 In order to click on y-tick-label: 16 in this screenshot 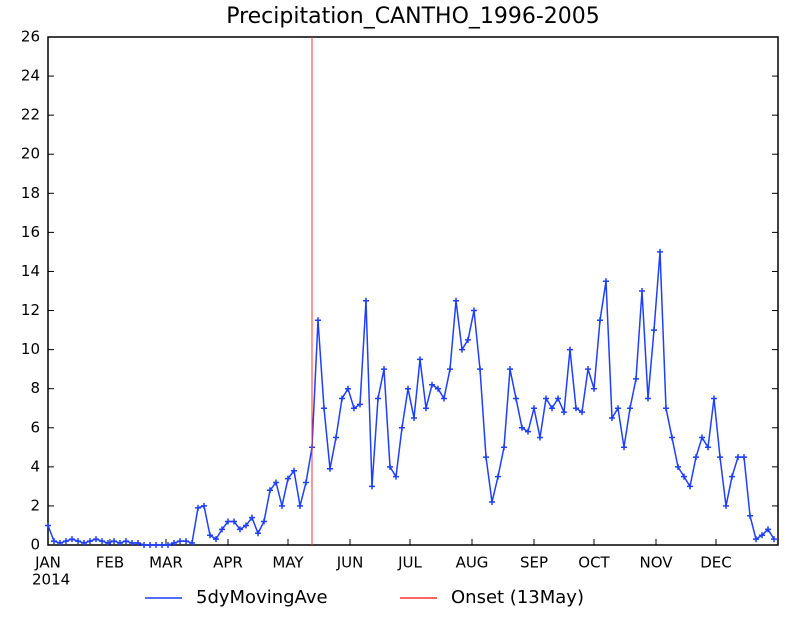, I will do `click(30, 232)`.